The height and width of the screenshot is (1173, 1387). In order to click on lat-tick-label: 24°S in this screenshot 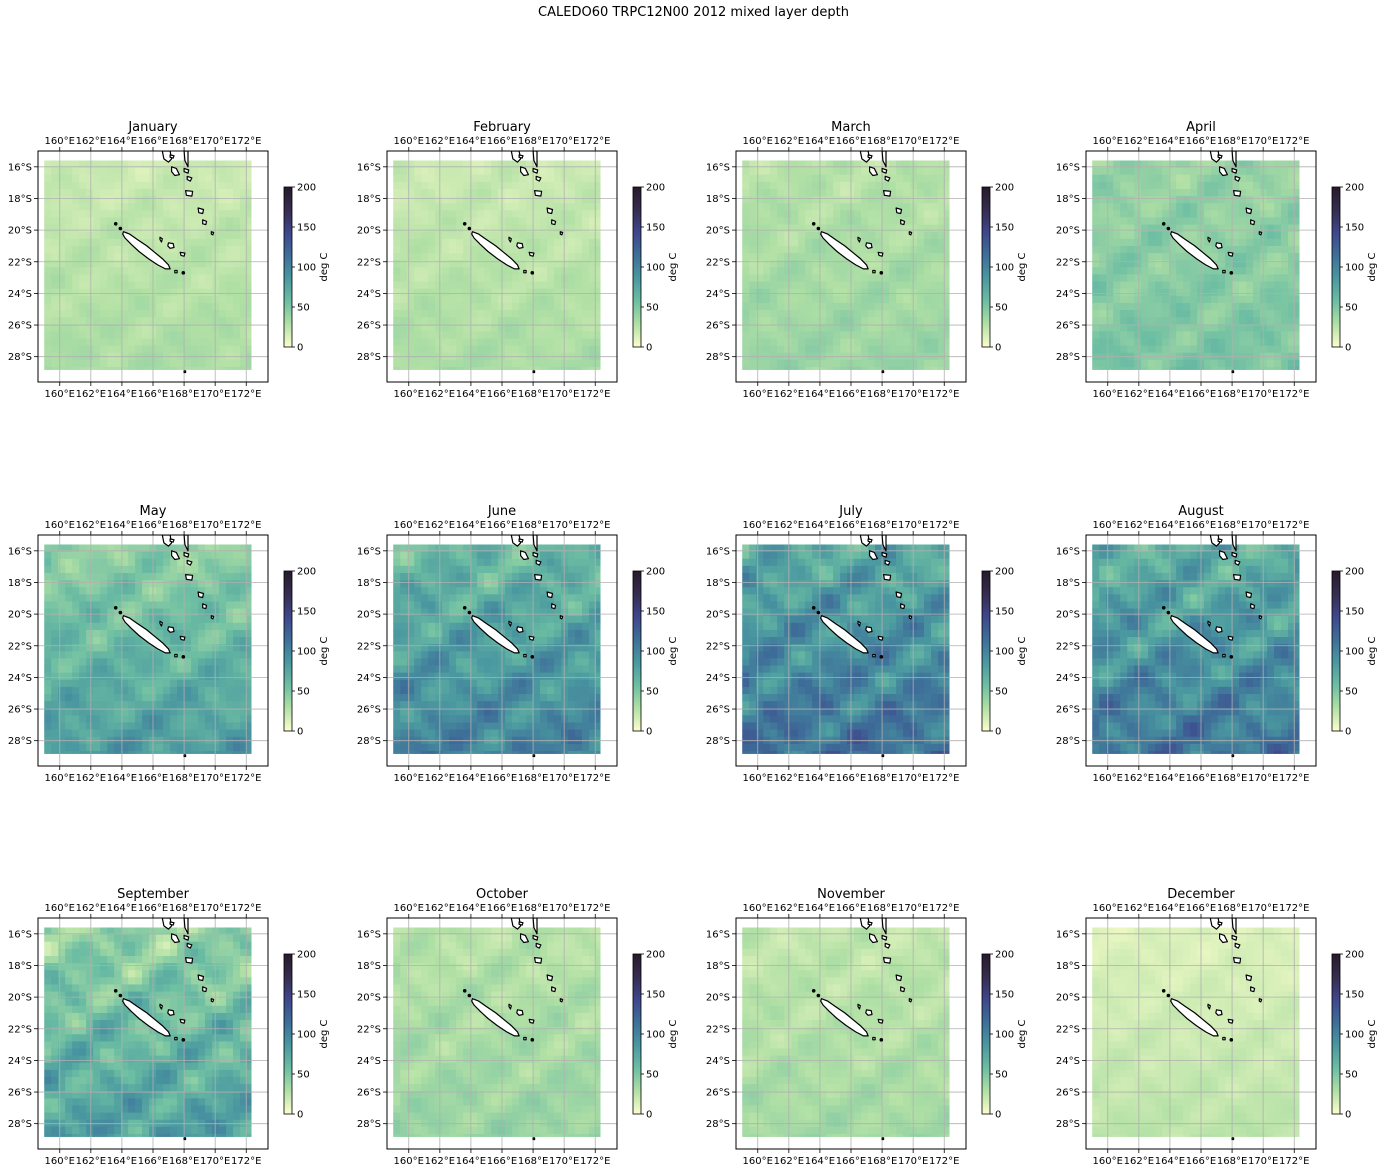, I will do `click(20, 678)`.